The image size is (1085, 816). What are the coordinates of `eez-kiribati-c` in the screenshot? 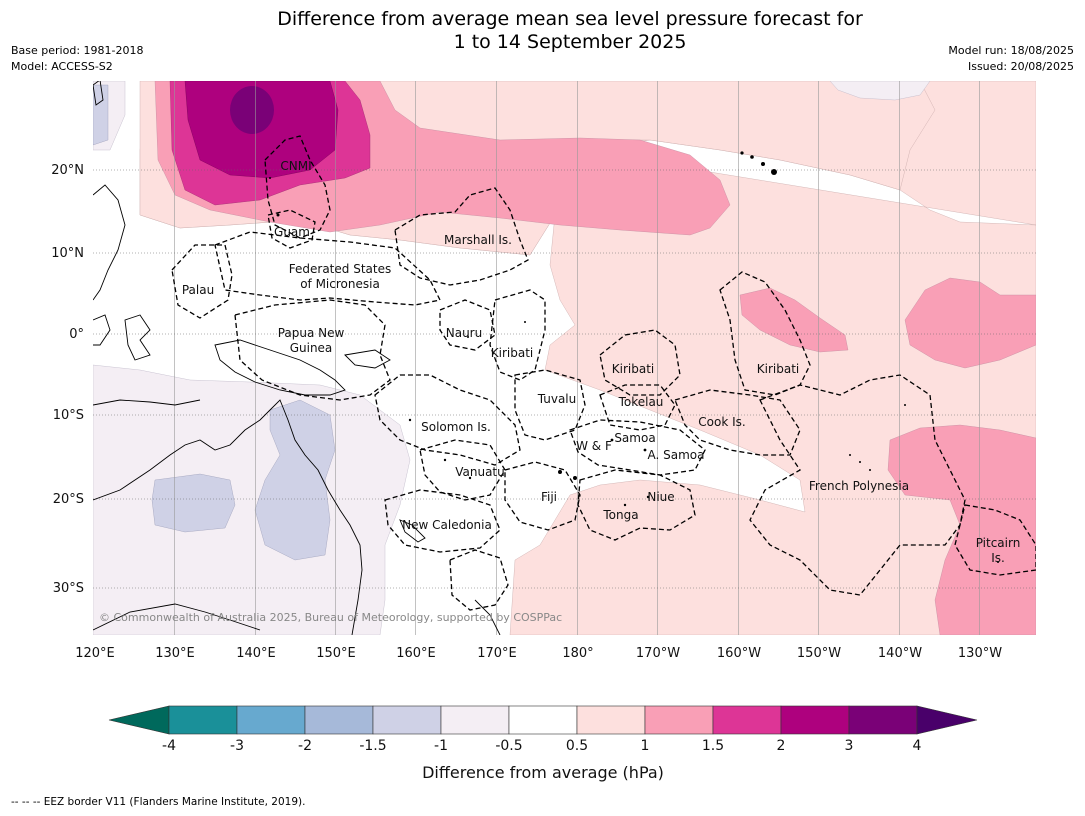 It's located at (640, 362).